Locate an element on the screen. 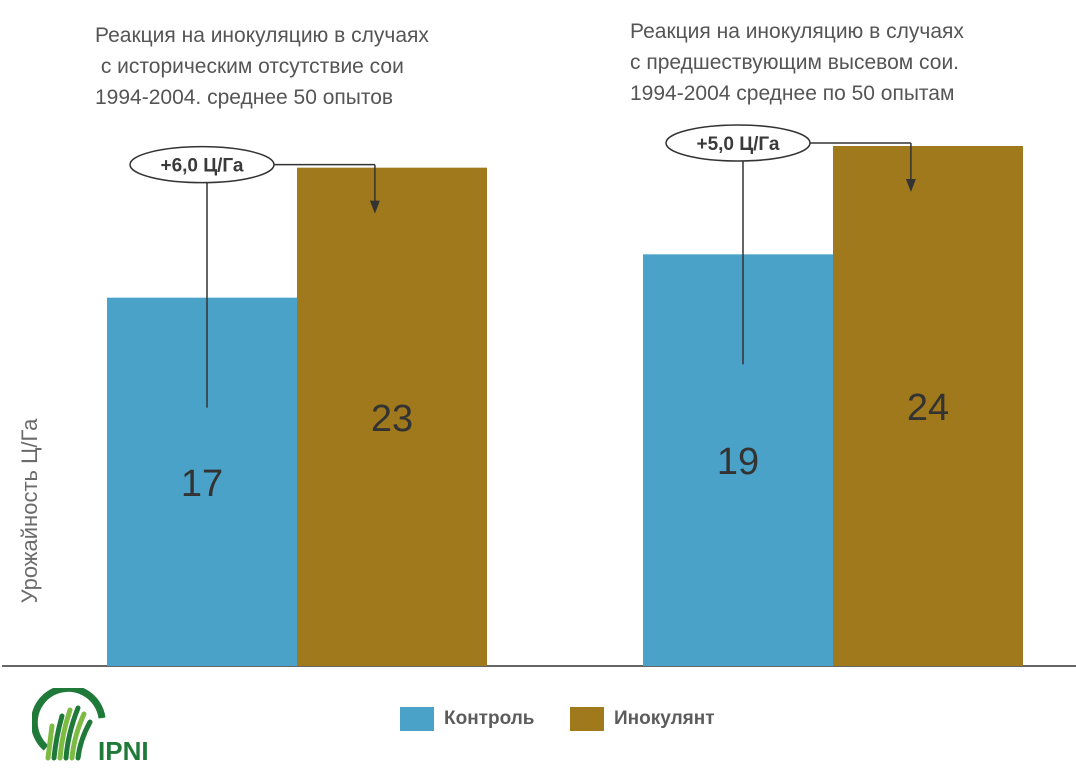 The width and height of the screenshot is (1076, 771). callout-text: +6,0 Ц/Га is located at coordinates (201, 166).